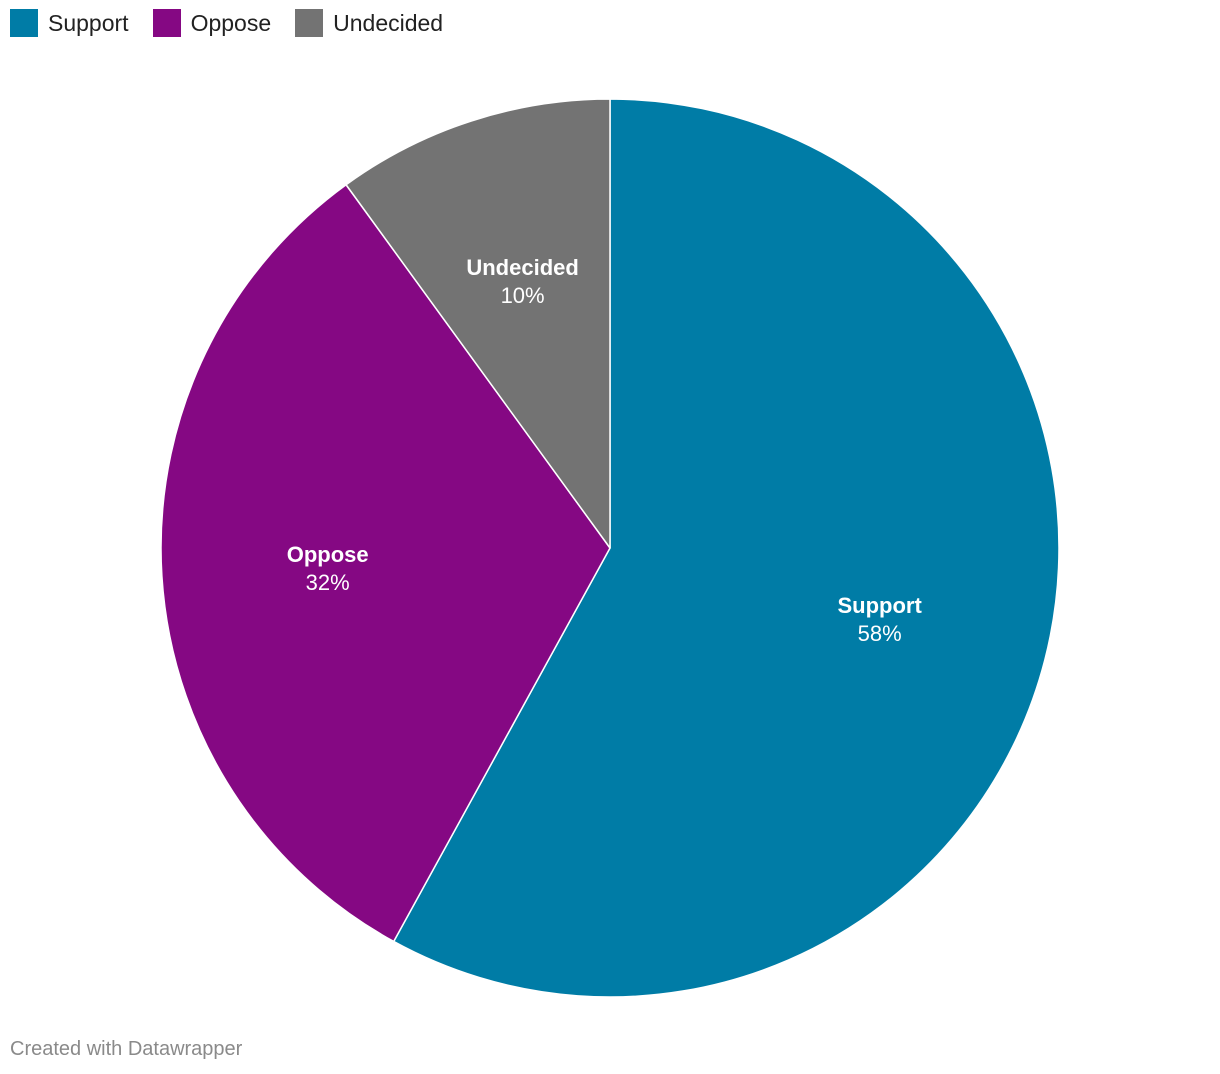 The image size is (1220, 1074). I want to click on legend-label-support: Support, so click(88, 23).